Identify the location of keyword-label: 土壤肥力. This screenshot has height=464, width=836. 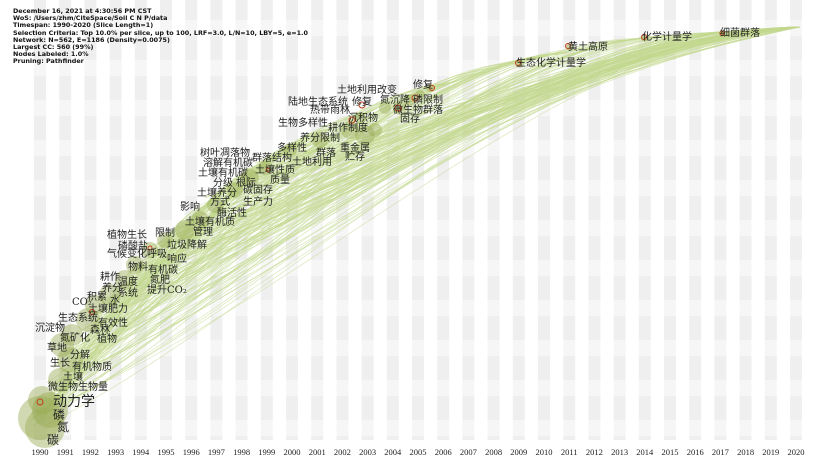
(108, 309).